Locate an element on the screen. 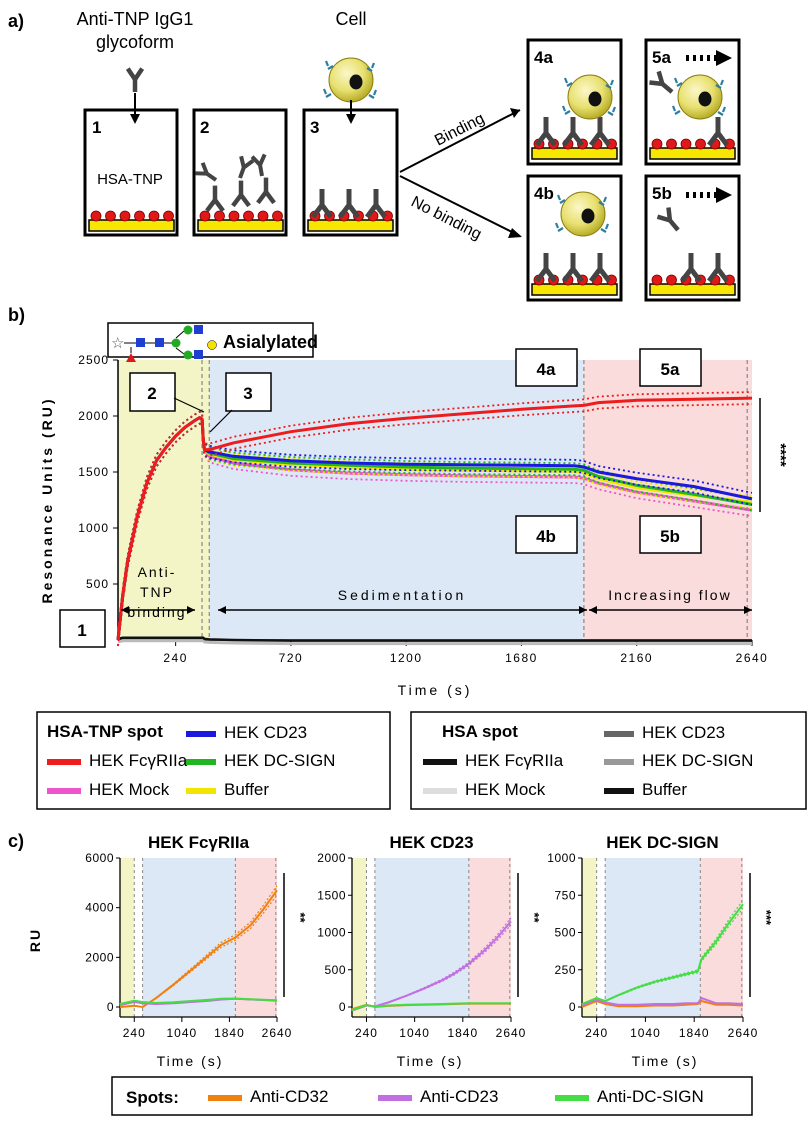 The width and height of the screenshot is (811, 1127). hsa-reference-line is located at coordinates (434, 639).